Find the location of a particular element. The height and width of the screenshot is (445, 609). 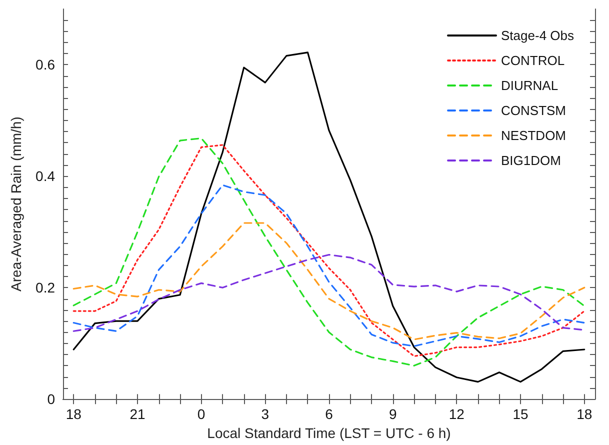

legend-label: CONSTSM is located at coordinates (533, 110).